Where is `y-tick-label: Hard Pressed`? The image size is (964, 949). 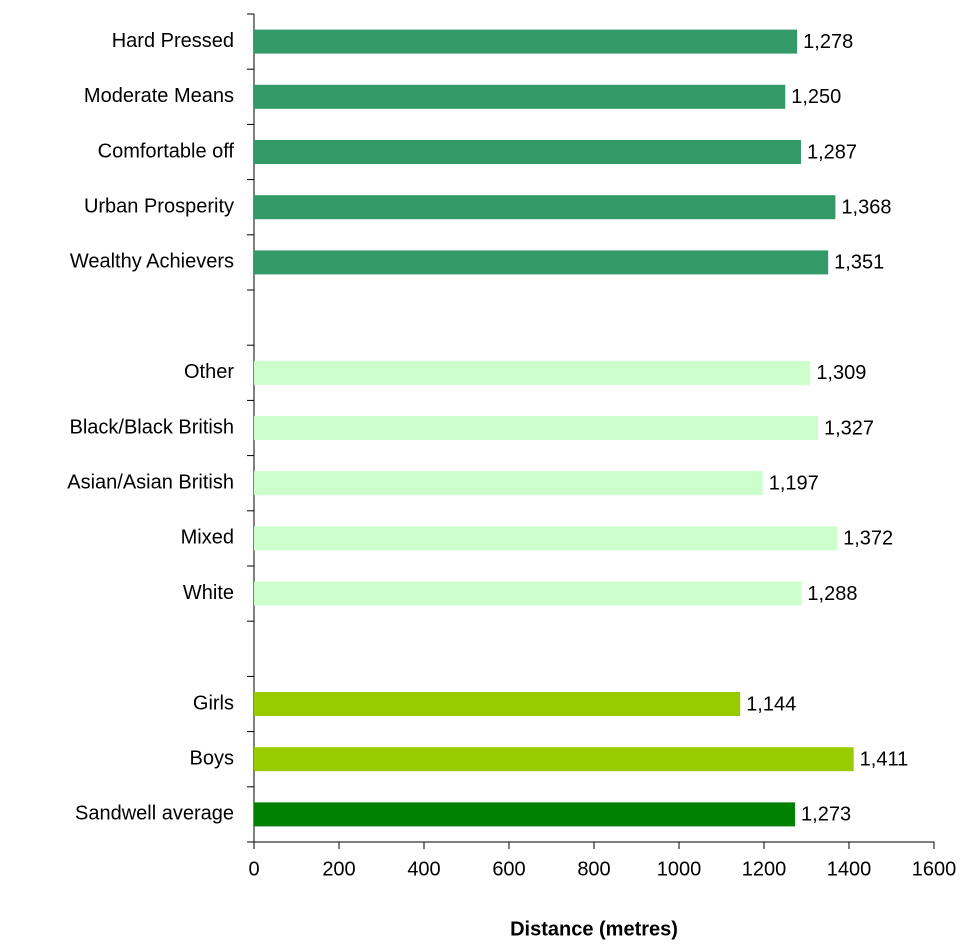
y-tick-label: Hard Pressed is located at coordinates (173, 41).